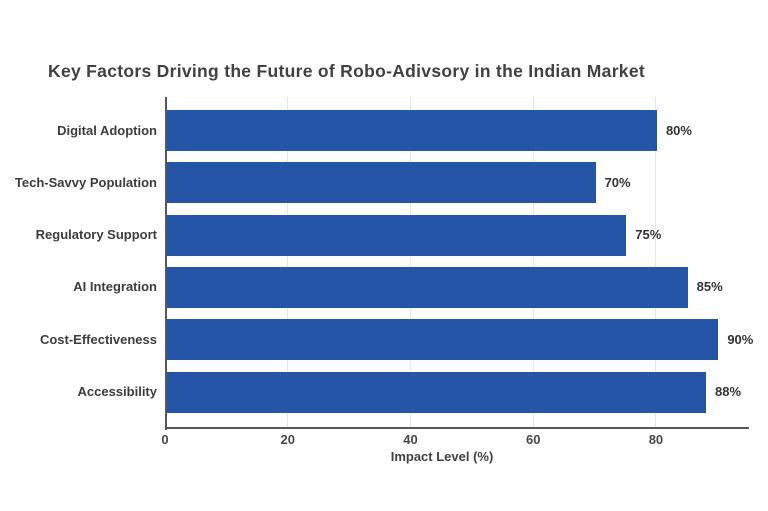  Describe the element at coordinates (427, 287) in the screenshot. I see `bar-ai-integration` at that location.